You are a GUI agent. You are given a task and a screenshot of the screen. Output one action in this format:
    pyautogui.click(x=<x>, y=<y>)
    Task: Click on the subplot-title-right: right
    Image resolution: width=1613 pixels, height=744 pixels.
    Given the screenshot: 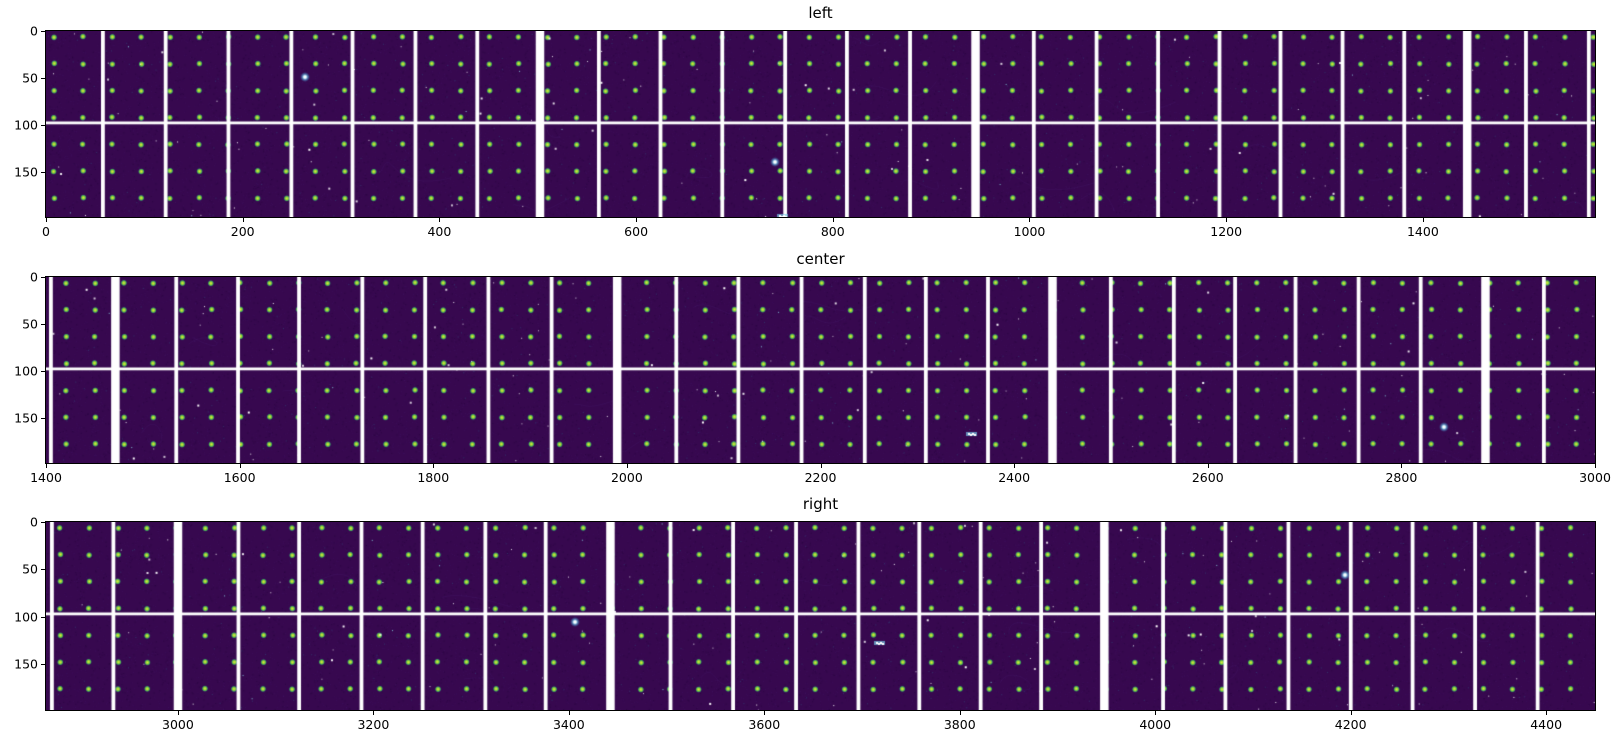 What is the action you would take?
    pyautogui.click(x=820, y=504)
    